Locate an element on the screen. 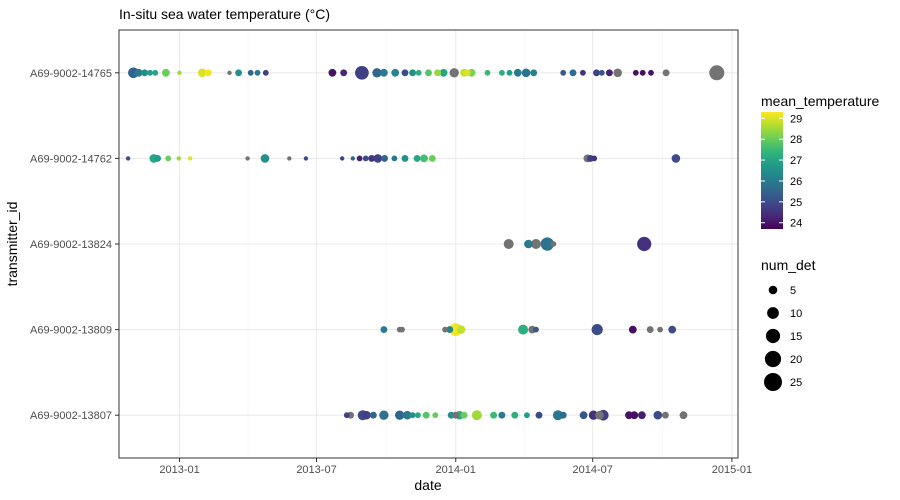 This screenshot has height=500, width=900. size-legend-keys: 5 10 15 20 25 is located at coordinates (783, 338).